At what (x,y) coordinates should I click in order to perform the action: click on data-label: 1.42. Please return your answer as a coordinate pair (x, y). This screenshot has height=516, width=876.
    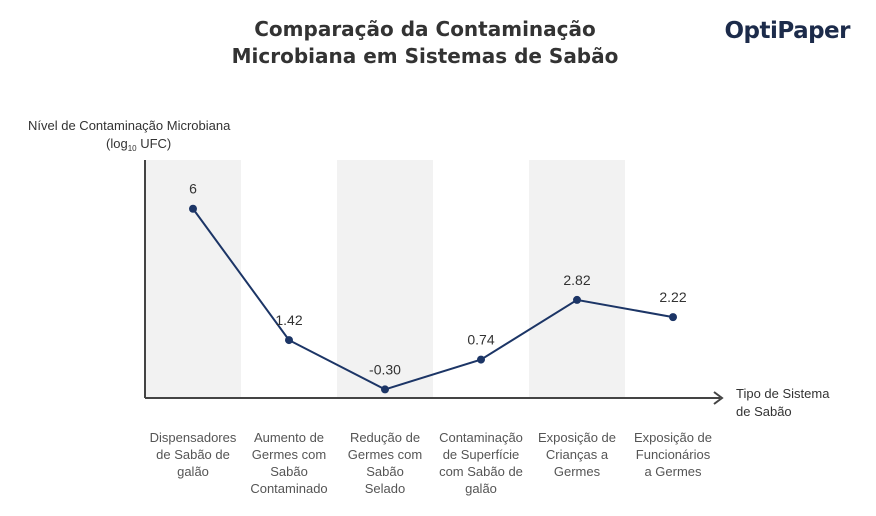
    Looking at the image, I should click on (288, 320).